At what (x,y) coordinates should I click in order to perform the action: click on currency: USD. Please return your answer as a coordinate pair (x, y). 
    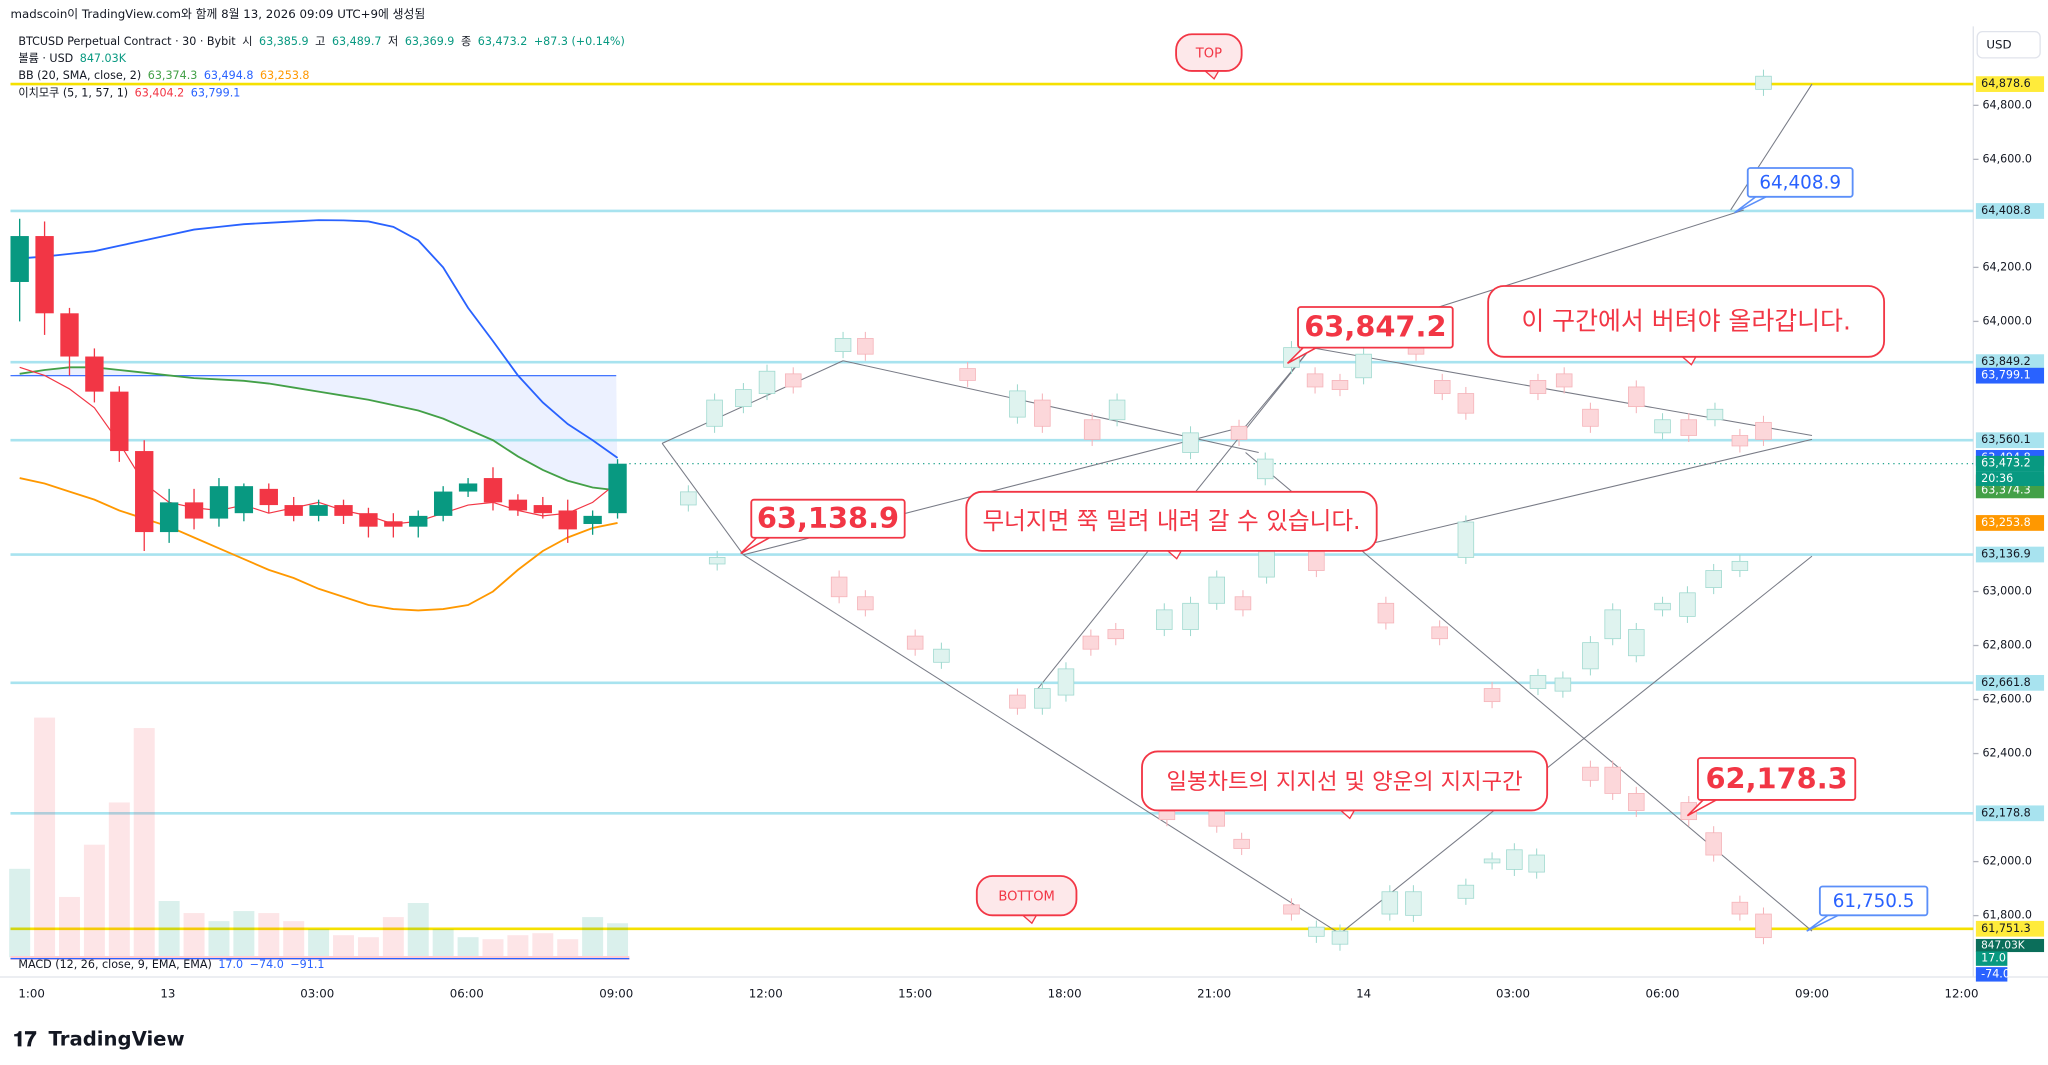
    Looking at the image, I should click on (1998, 44).